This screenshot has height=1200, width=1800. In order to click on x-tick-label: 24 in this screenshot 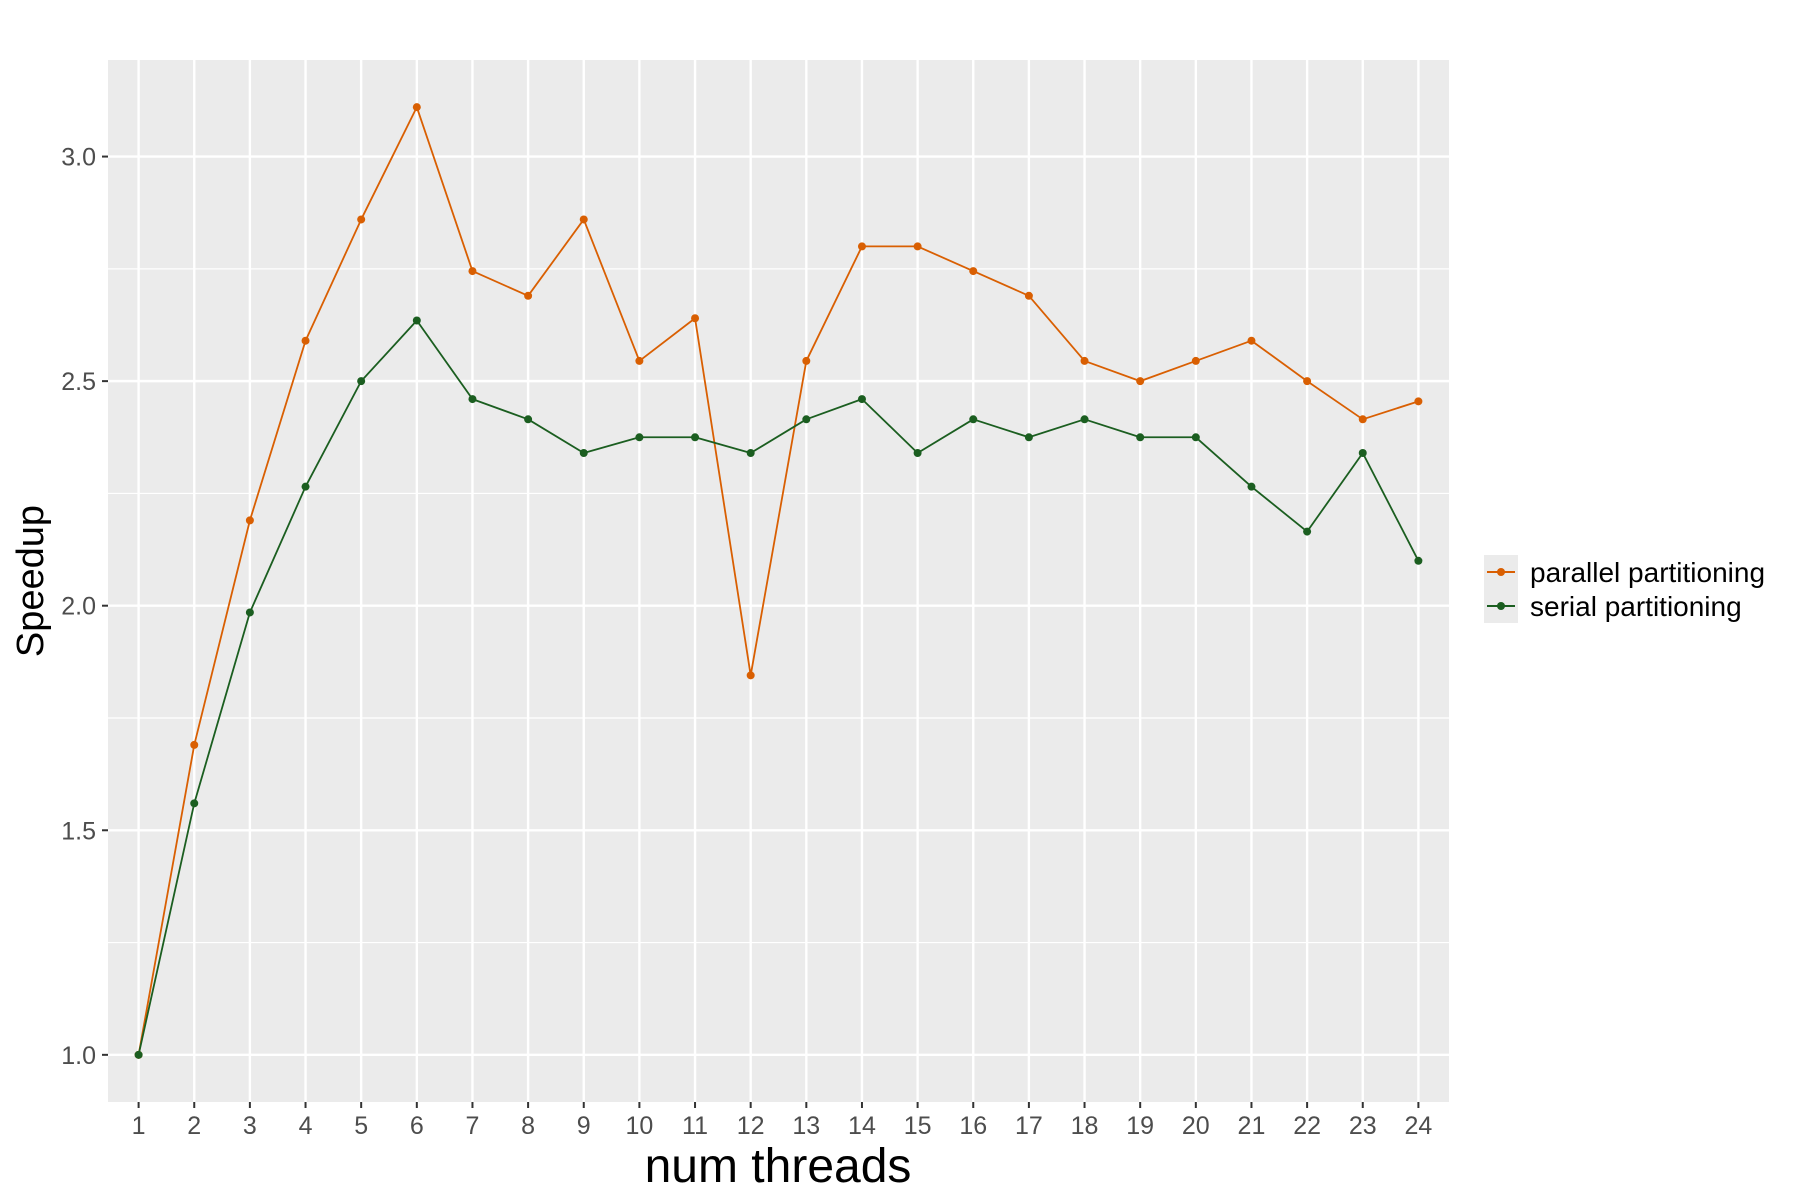, I will do `click(1418, 1126)`.